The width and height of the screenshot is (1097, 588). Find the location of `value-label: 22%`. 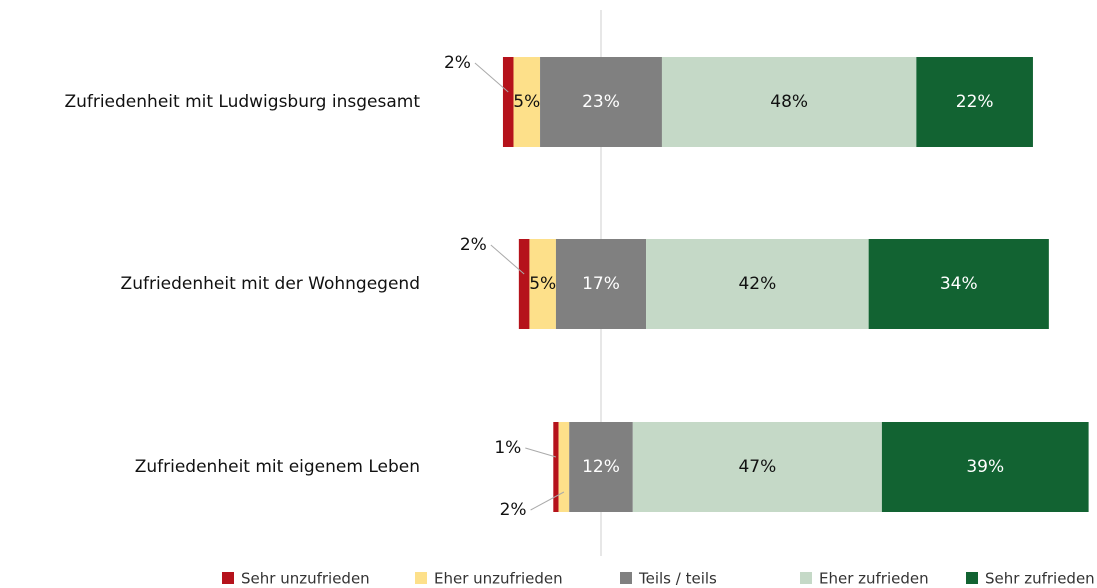

value-label: 22% is located at coordinates (975, 102).